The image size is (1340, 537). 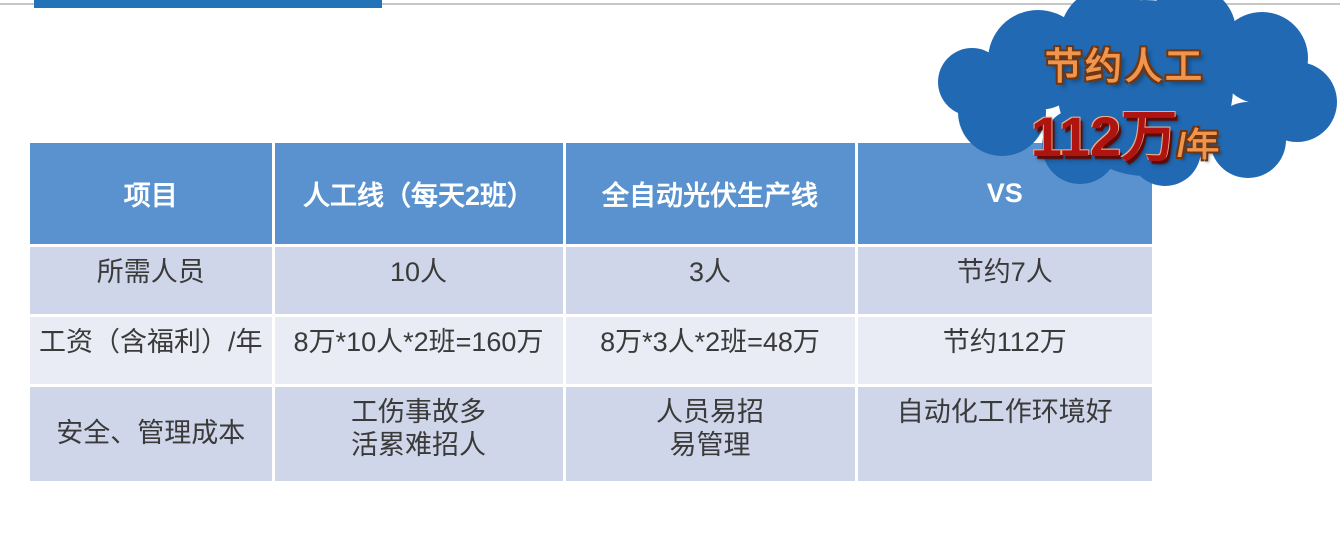 What do you see at coordinates (711, 194) in the screenshot?
I see `header-cell-auto-line: 全自动光伏生产线` at bounding box center [711, 194].